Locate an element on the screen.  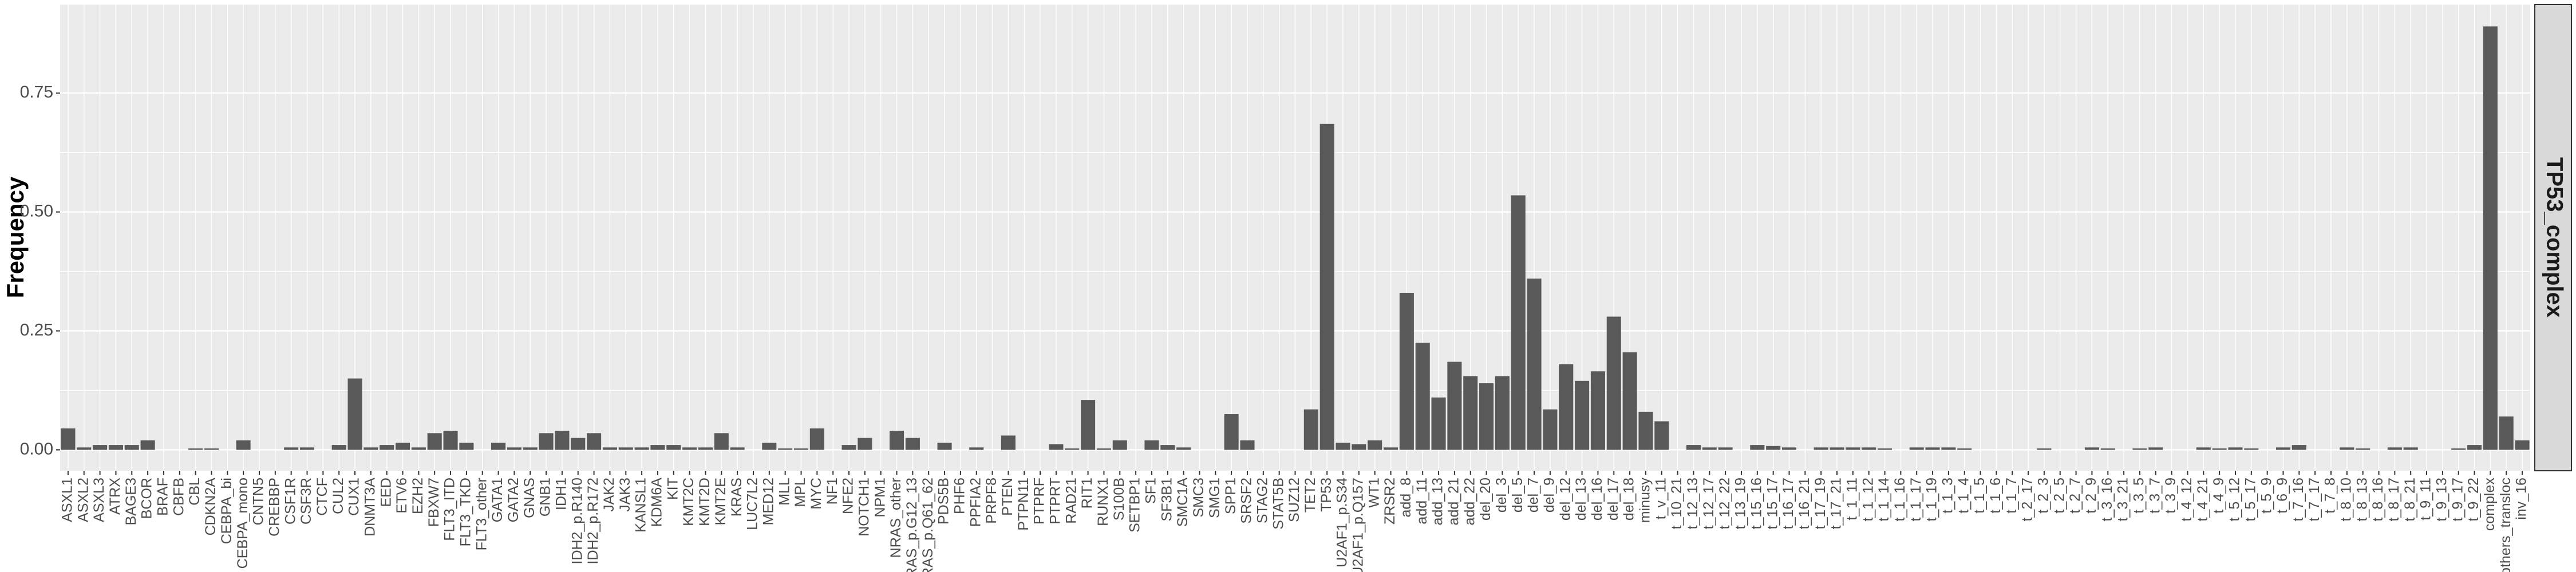
x-tick-label: PHF6 is located at coordinates (959, 496).